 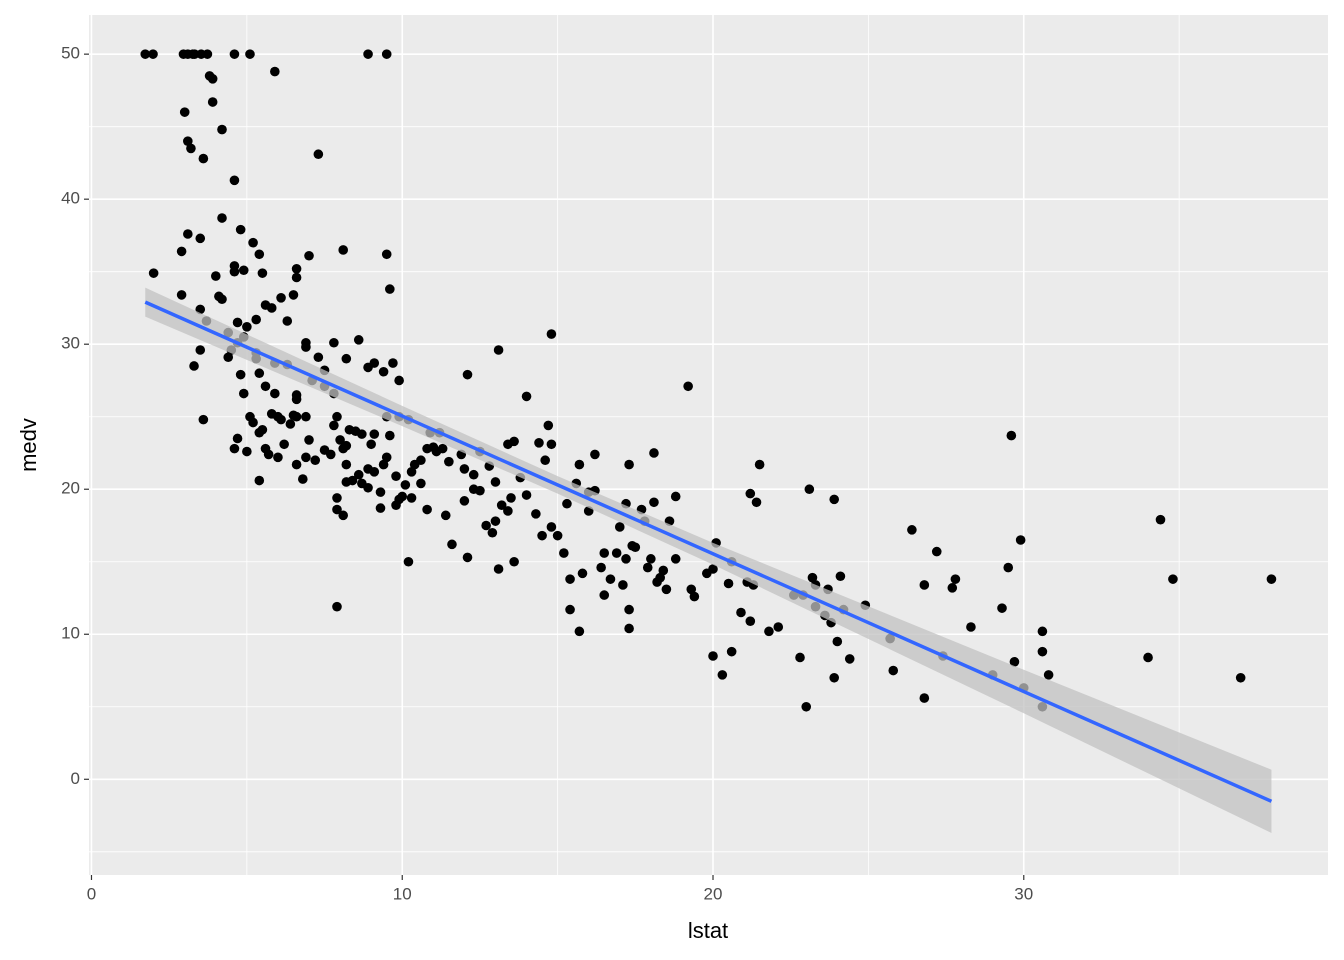 I want to click on y-axis-title: medv, so click(x=28, y=445).